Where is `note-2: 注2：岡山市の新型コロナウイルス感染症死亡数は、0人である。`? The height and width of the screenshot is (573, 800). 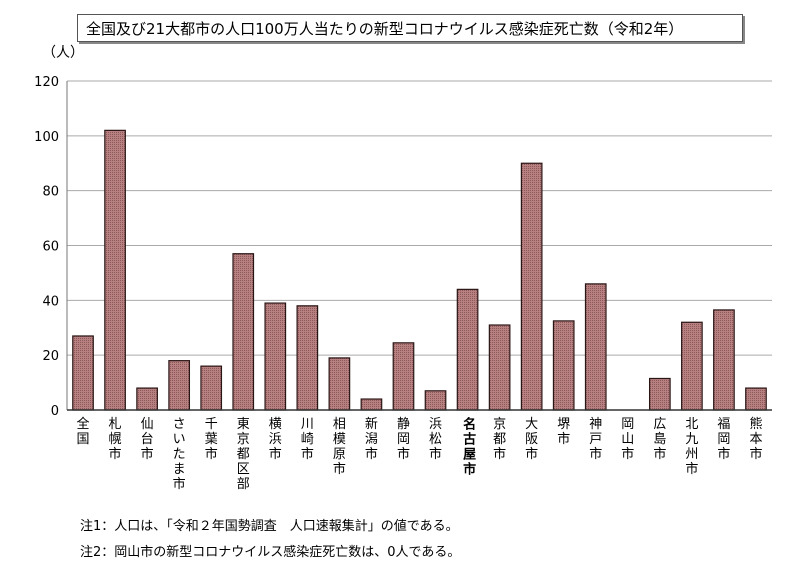 note-2: 注2：岡山市の新型コロナウイルス感染症死亡数は、0人である。 is located at coordinates (270, 552).